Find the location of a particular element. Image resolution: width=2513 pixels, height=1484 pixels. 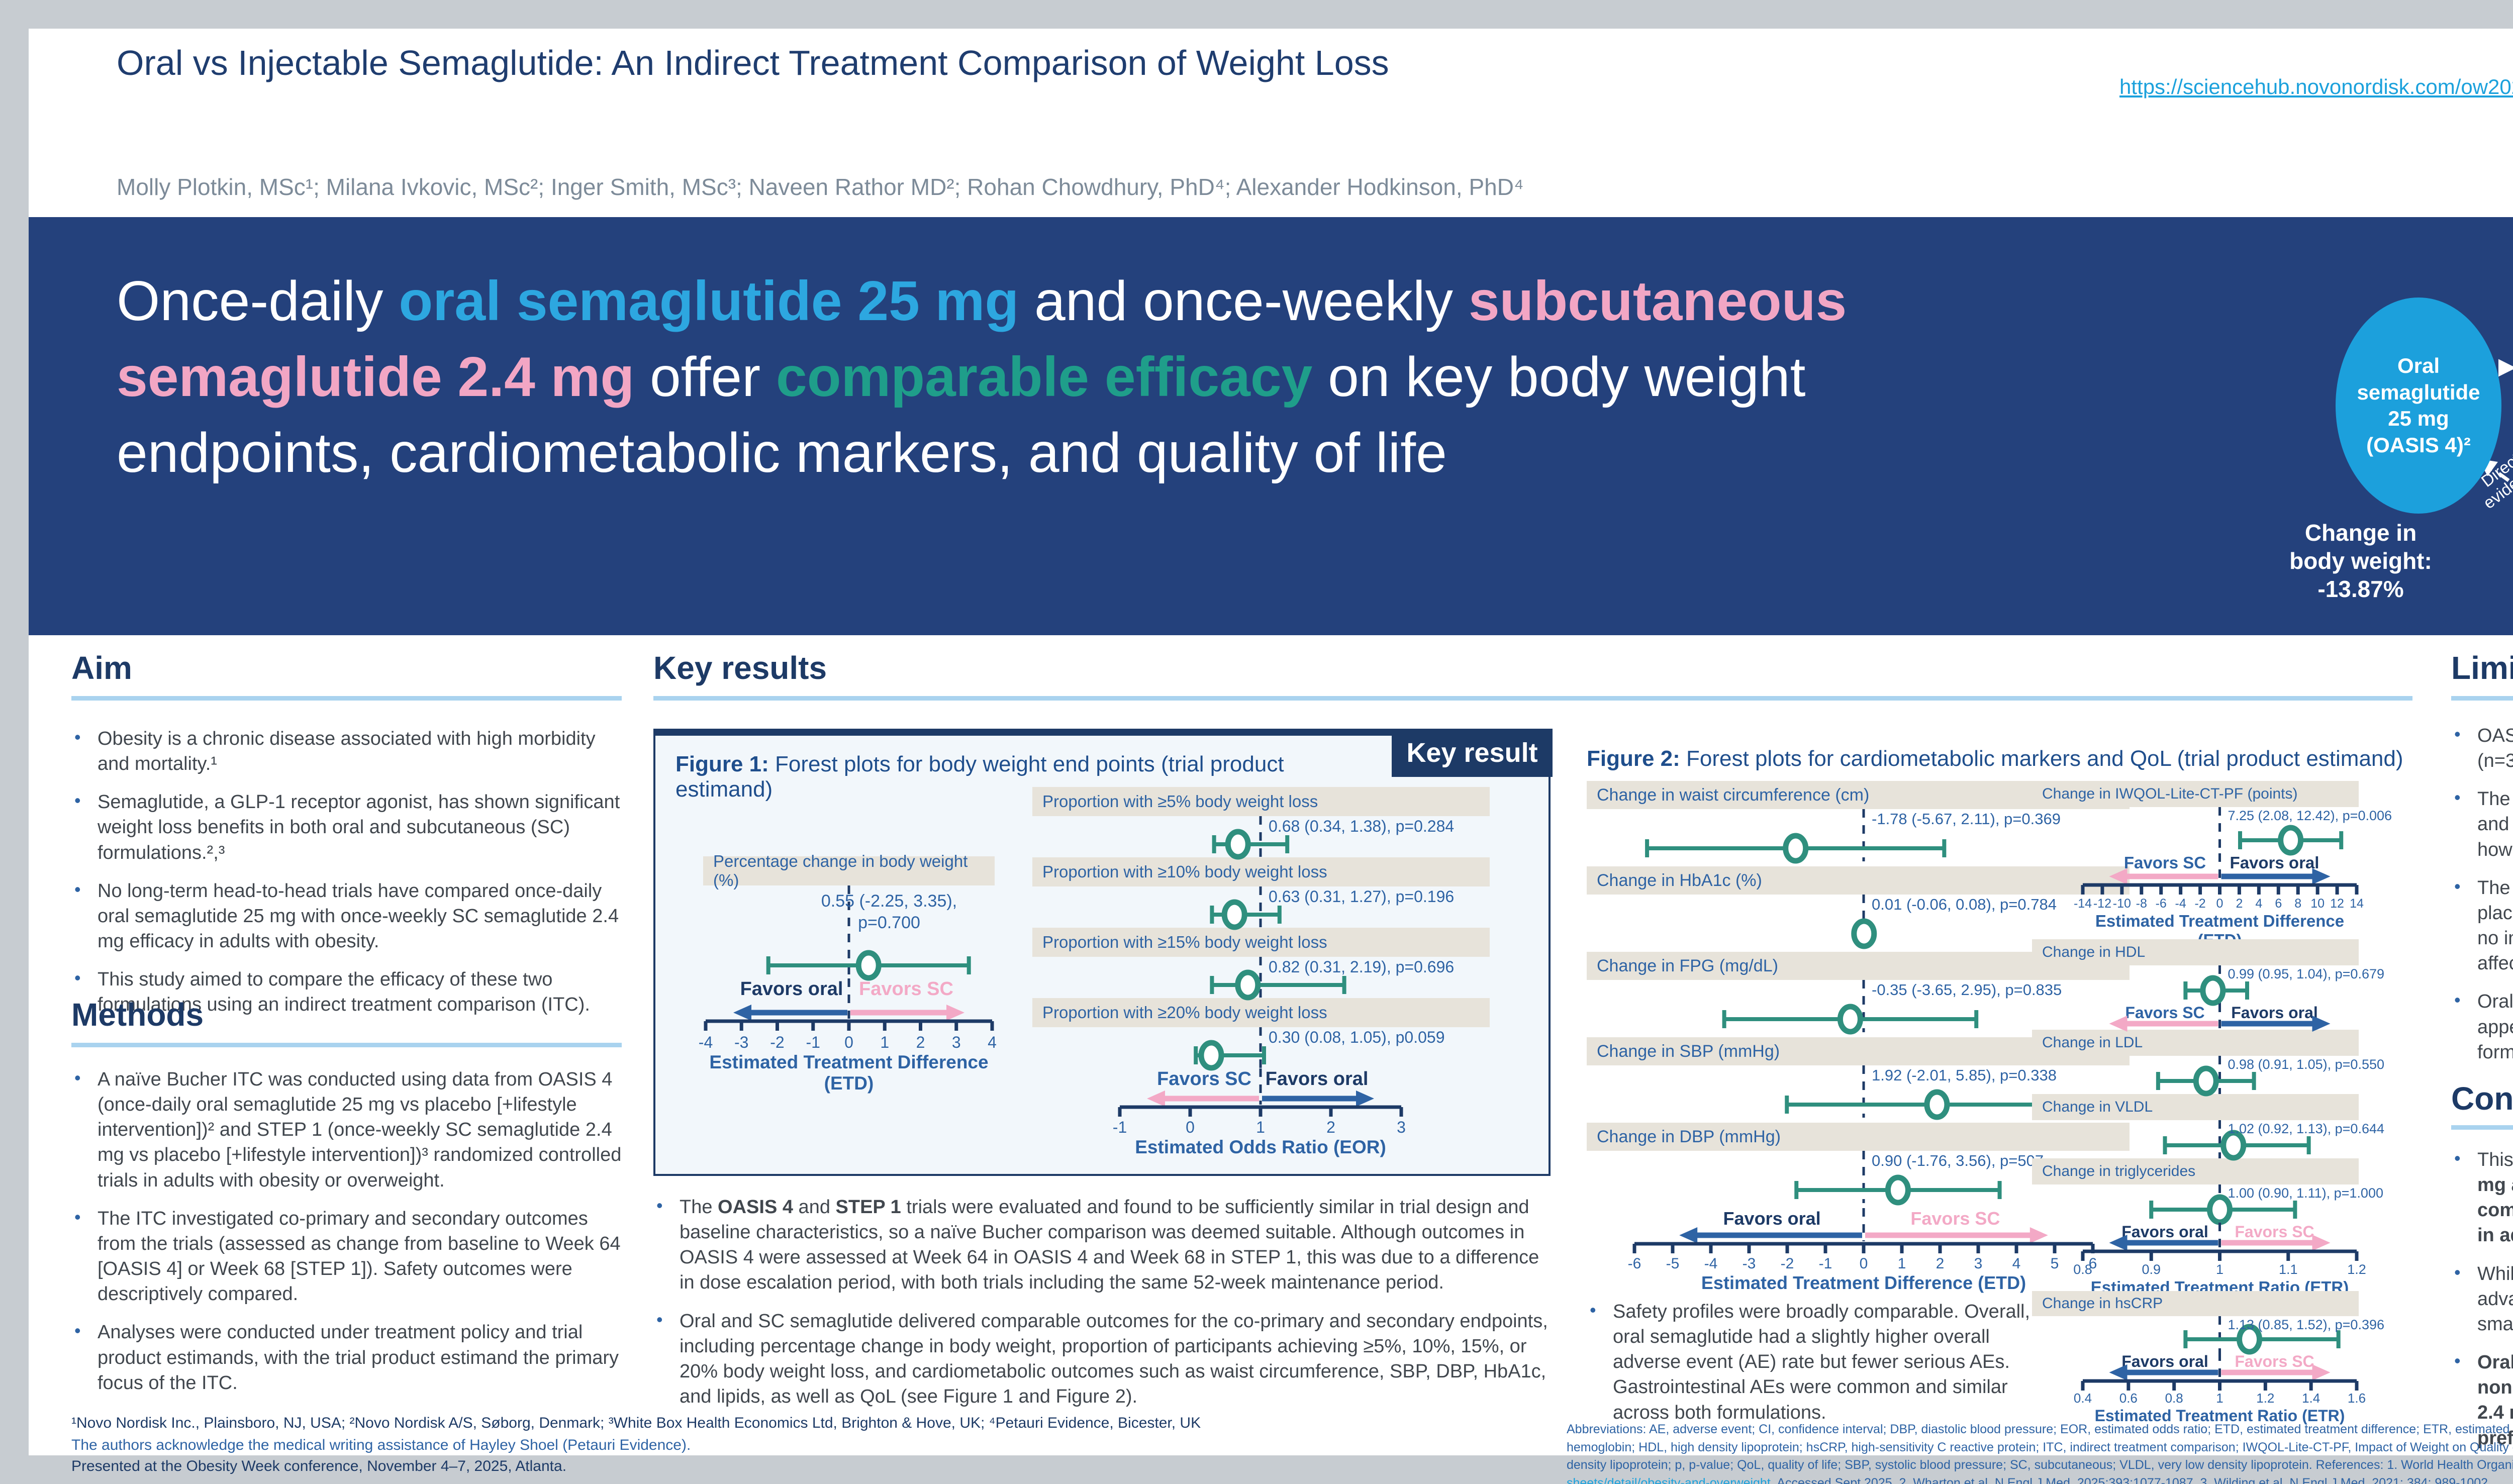

svg-text: 3 is located at coordinates (1979, 1264).